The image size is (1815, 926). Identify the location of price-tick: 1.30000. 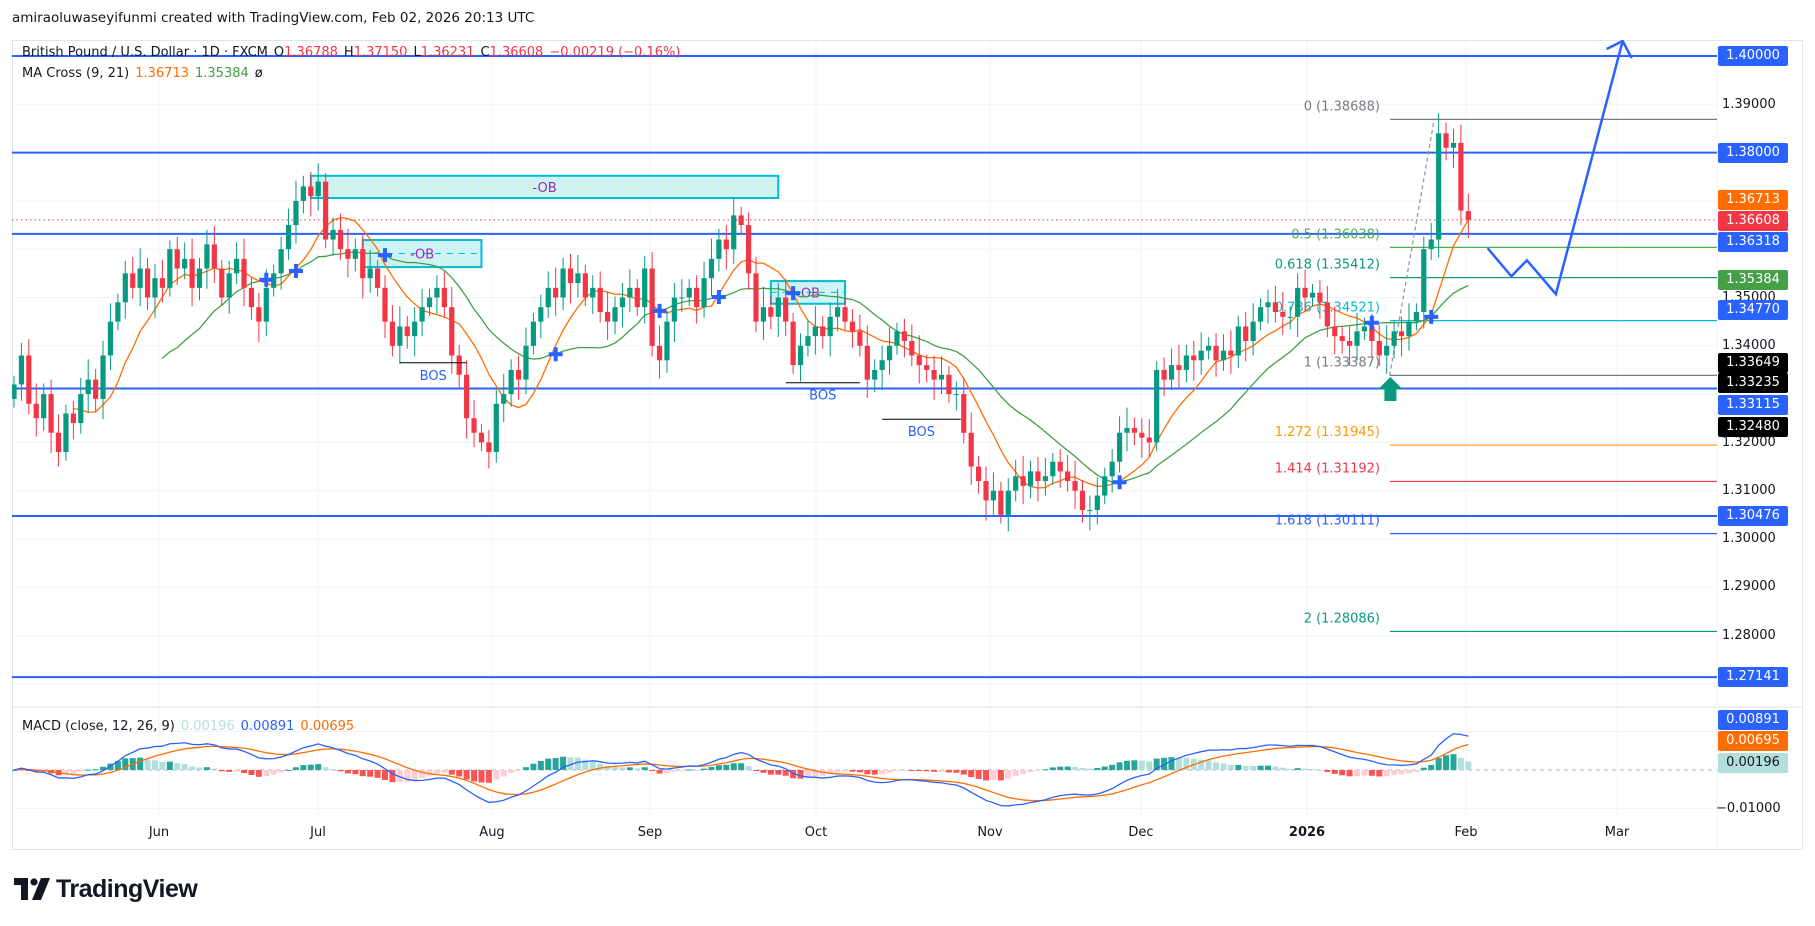
(1749, 538).